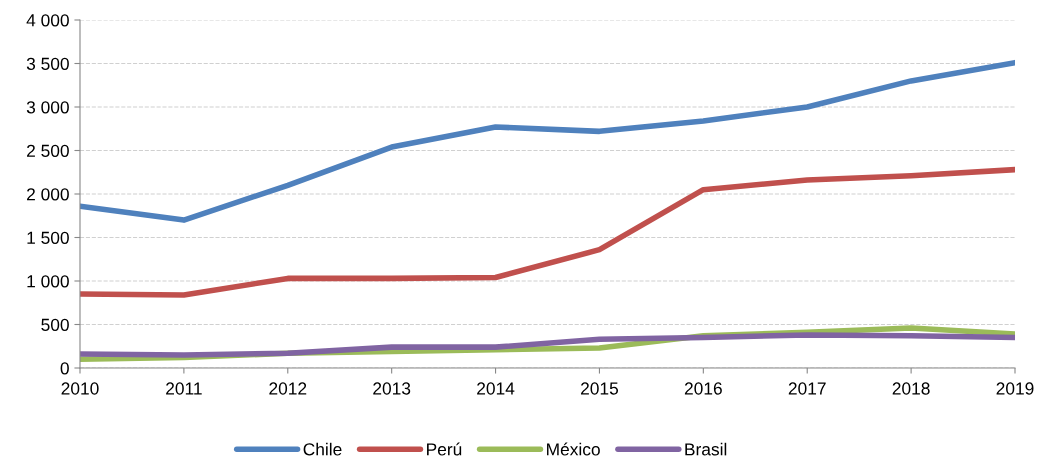  What do you see at coordinates (47, 107) in the screenshot?
I see `y-tick-label: 3 000` at bounding box center [47, 107].